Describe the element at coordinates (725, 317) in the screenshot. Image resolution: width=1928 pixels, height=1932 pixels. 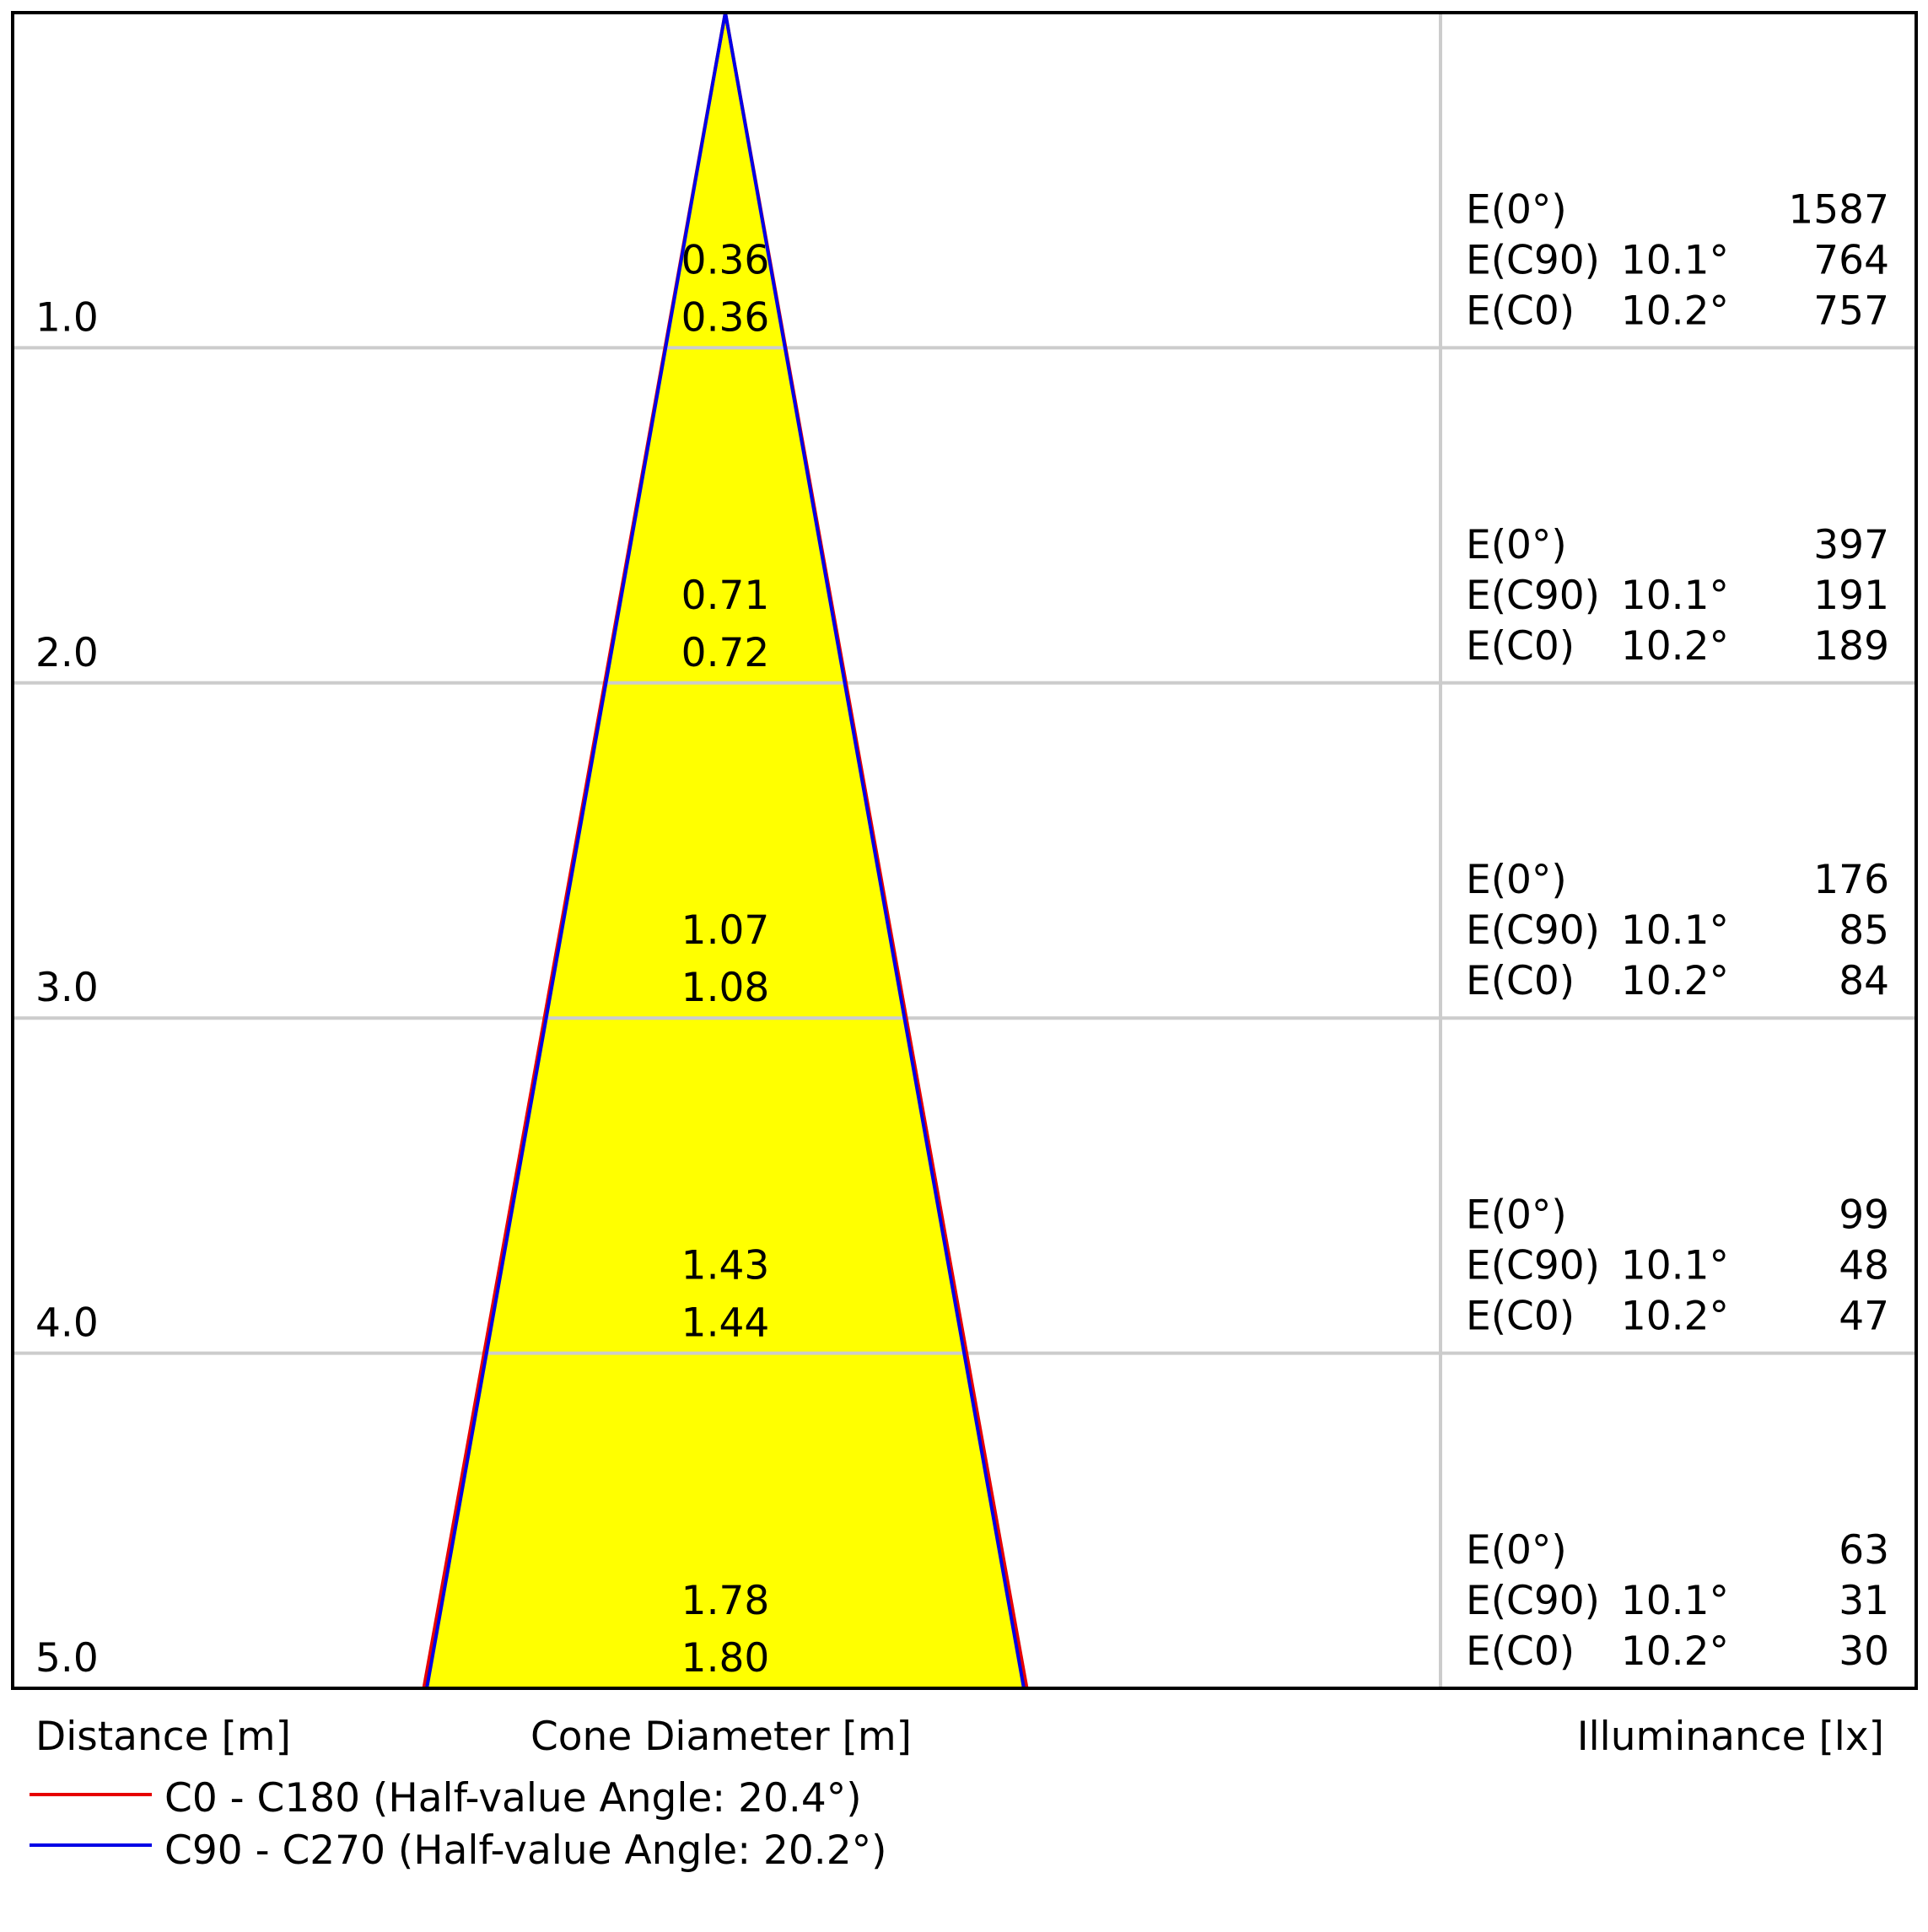
I see `diameter-label-c0: 0.36` at that location.